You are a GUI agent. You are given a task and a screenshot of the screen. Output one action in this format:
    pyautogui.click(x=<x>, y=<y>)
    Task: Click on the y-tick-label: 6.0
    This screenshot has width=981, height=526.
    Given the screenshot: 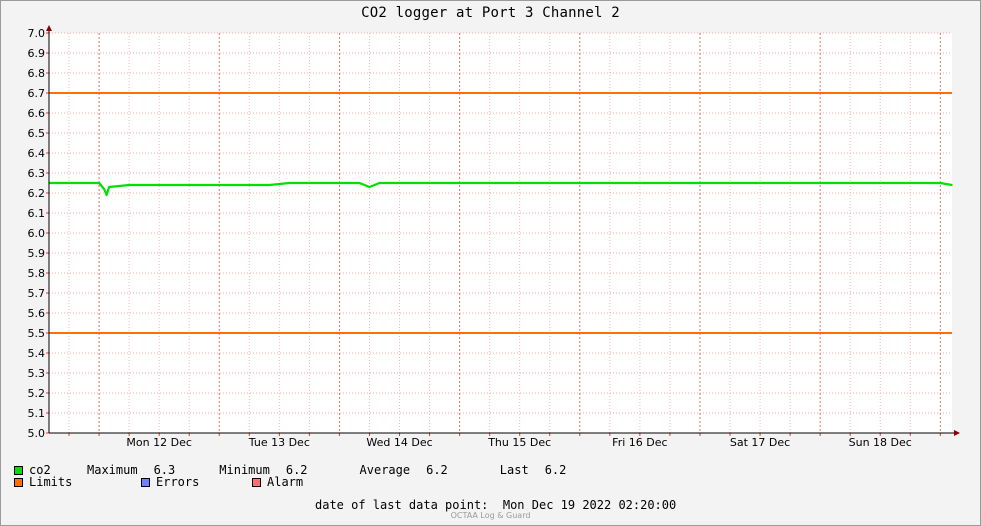 What is the action you would take?
    pyautogui.click(x=37, y=233)
    